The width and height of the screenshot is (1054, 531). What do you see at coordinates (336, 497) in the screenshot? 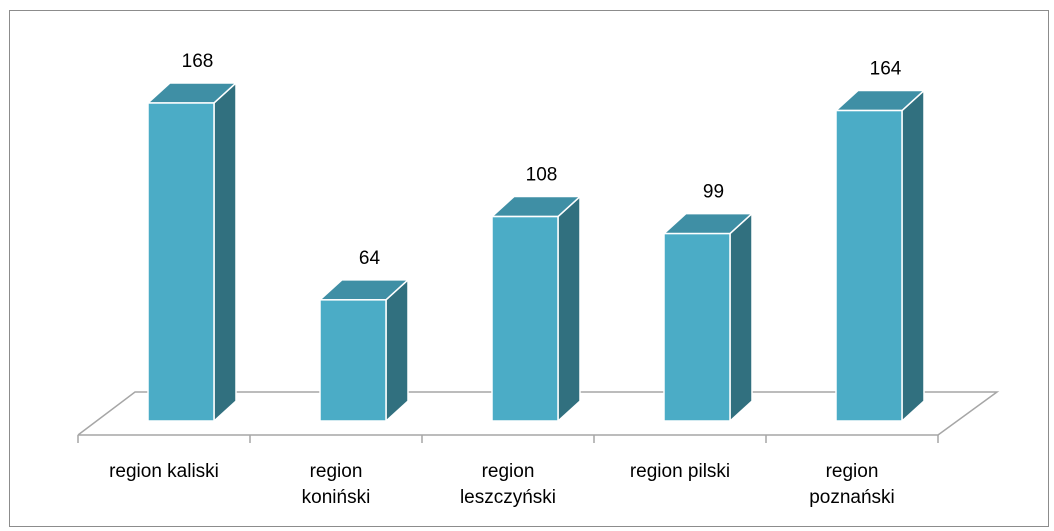
I see `x-tick-label: koniński` at bounding box center [336, 497].